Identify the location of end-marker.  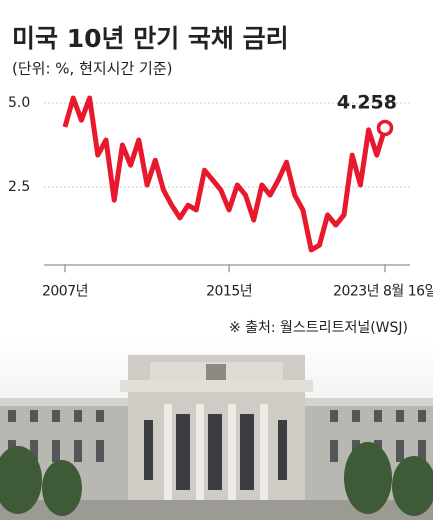
(385, 128).